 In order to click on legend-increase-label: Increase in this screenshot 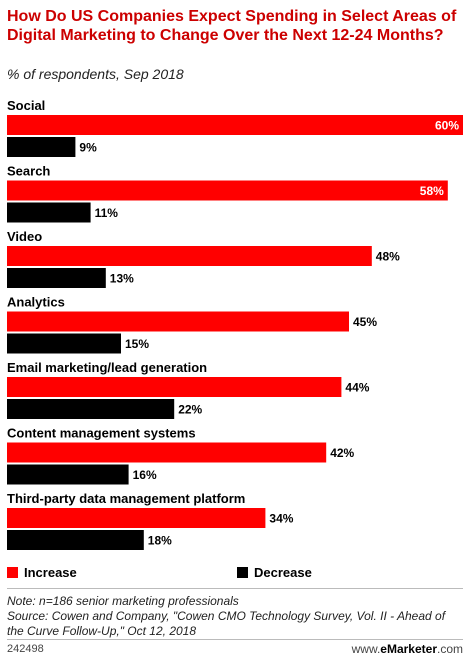, I will do `click(50, 572)`.